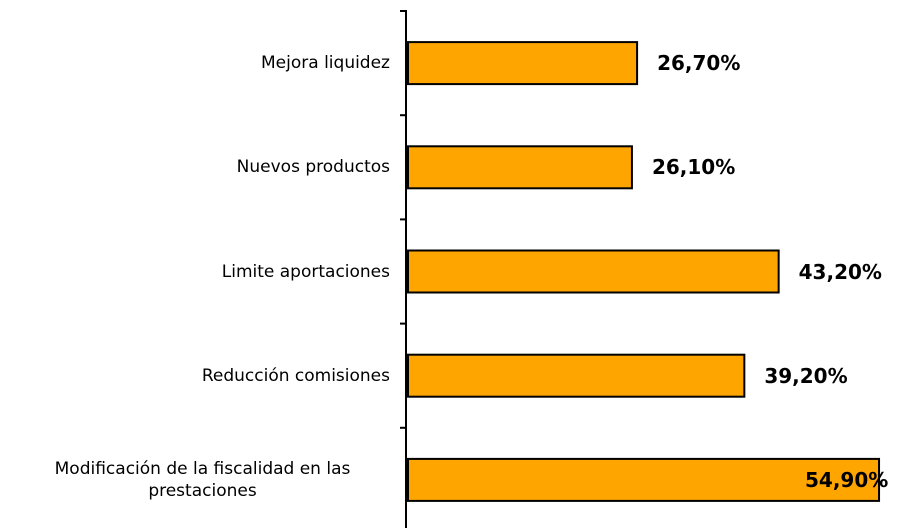  I want to click on value-label: 54,90%, so click(847, 479).